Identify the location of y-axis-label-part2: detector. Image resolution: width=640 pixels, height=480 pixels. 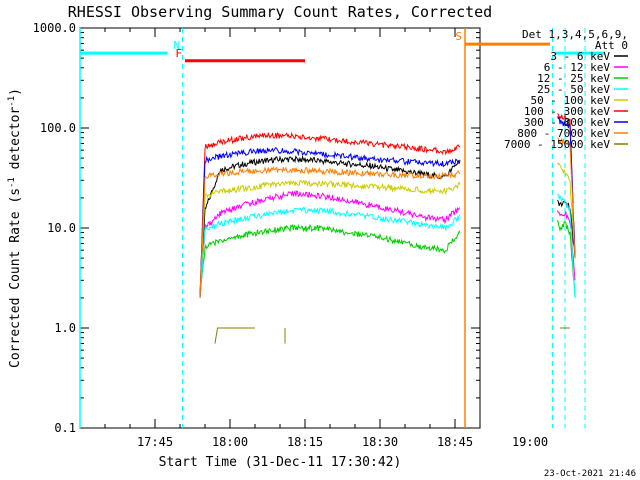
(15, 142).